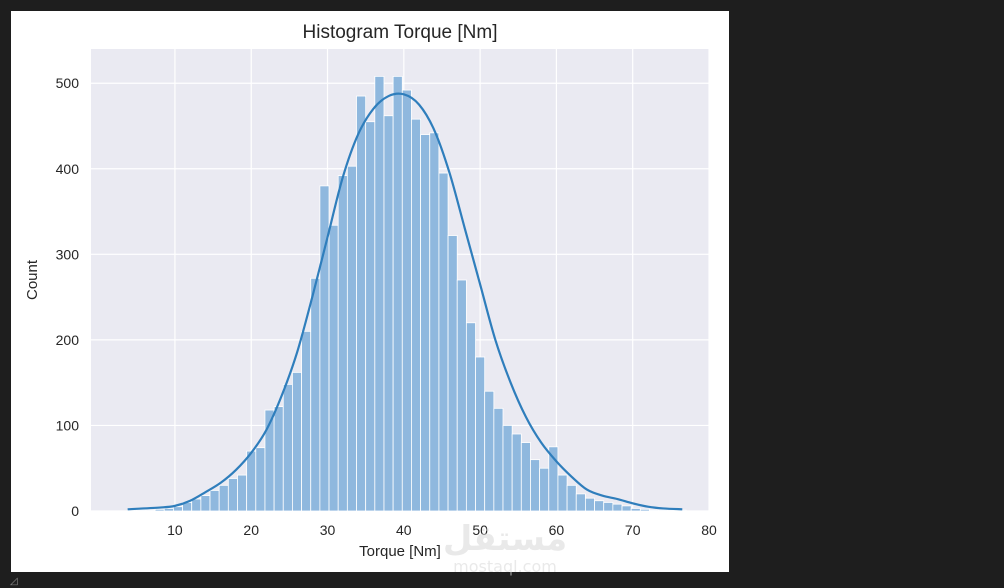 The image size is (1004, 588). What do you see at coordinates (68, 83) in the screenshot?
I see `y-tick-label: 500` at bounding box center [68, 83].